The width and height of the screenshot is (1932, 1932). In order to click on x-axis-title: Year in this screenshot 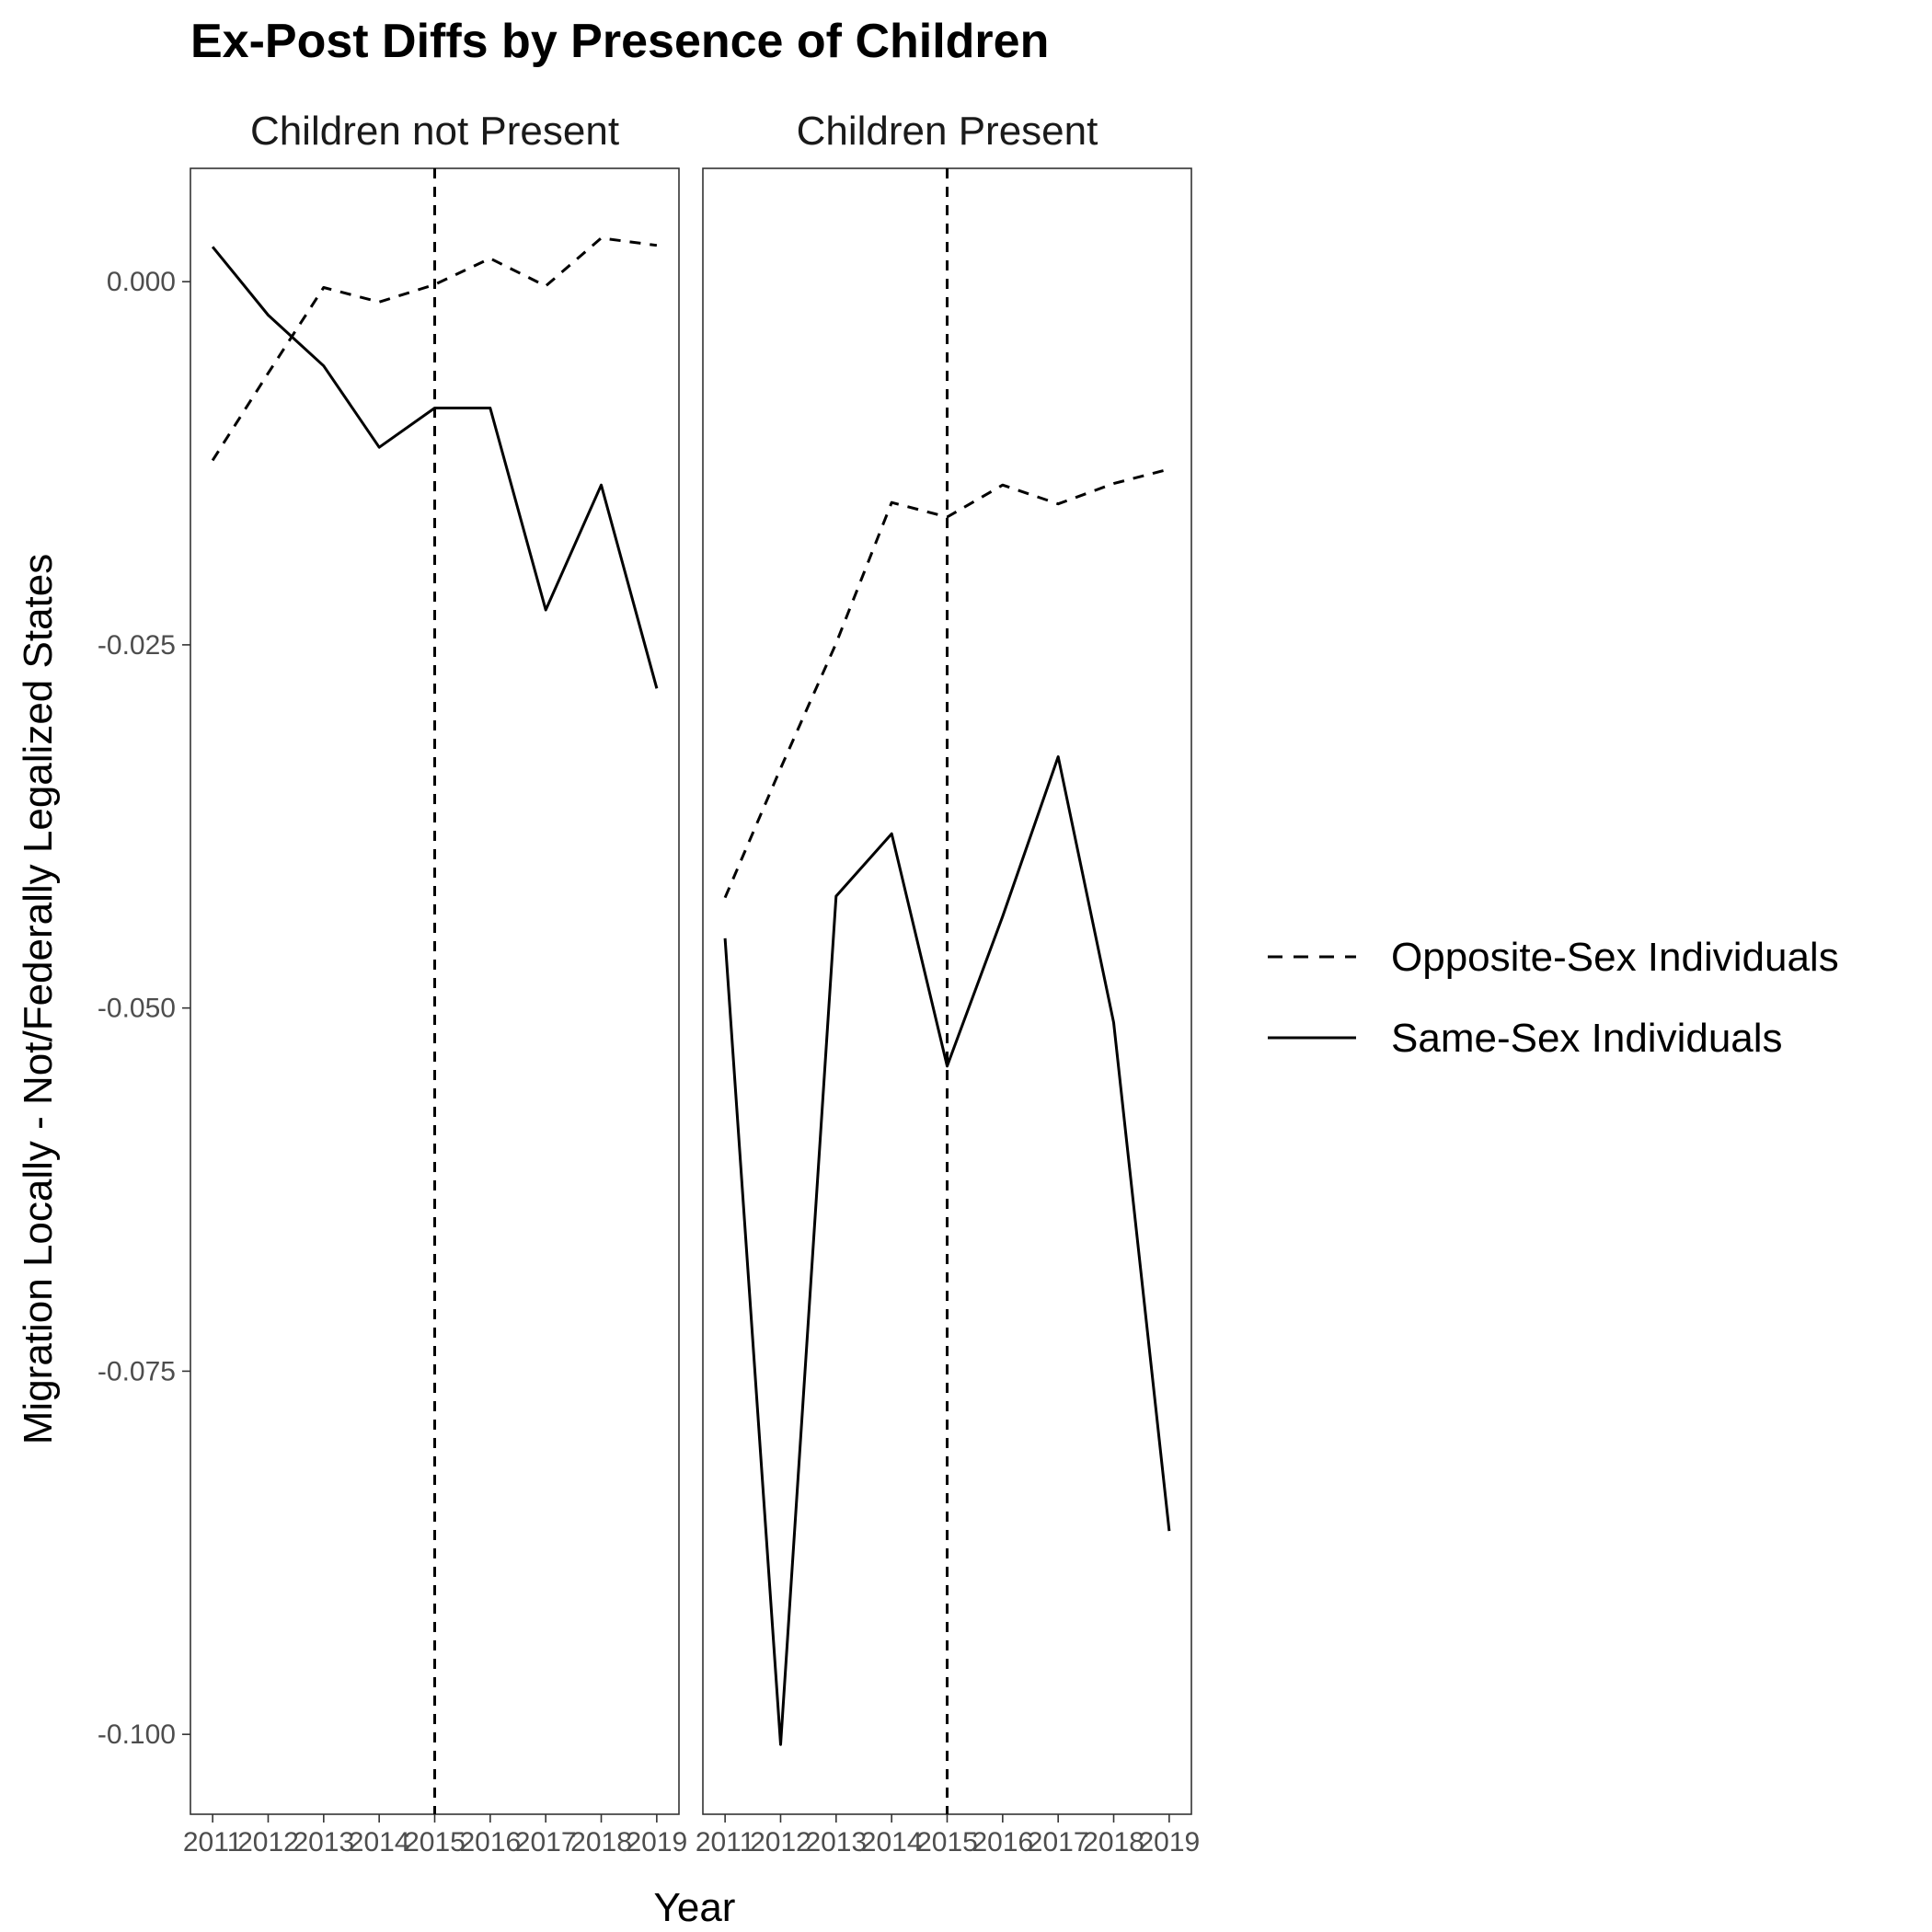, I will do `click(695, 1907)`.